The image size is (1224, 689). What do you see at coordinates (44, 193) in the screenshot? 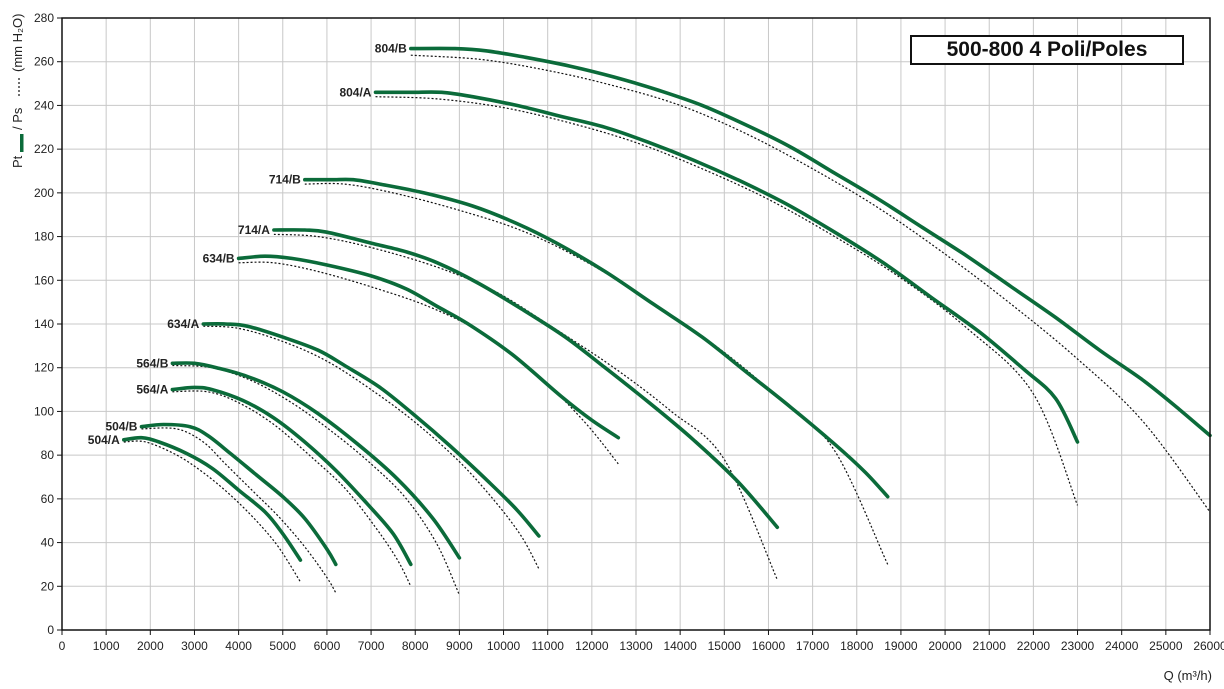
I see `y-tick-label: 200` at bounding box center [44, 193].